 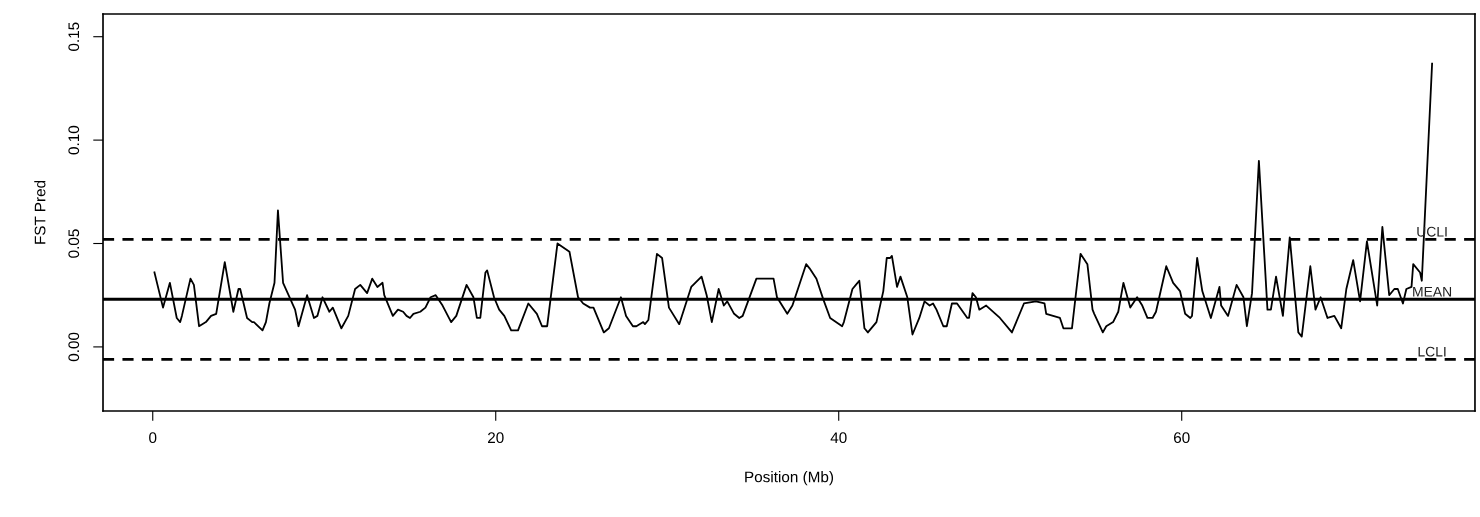 What do you see at coordinates (40, 212) in the screenshot?
I see `y-axis-title: FST Pred` at bounding box center [40, 212].